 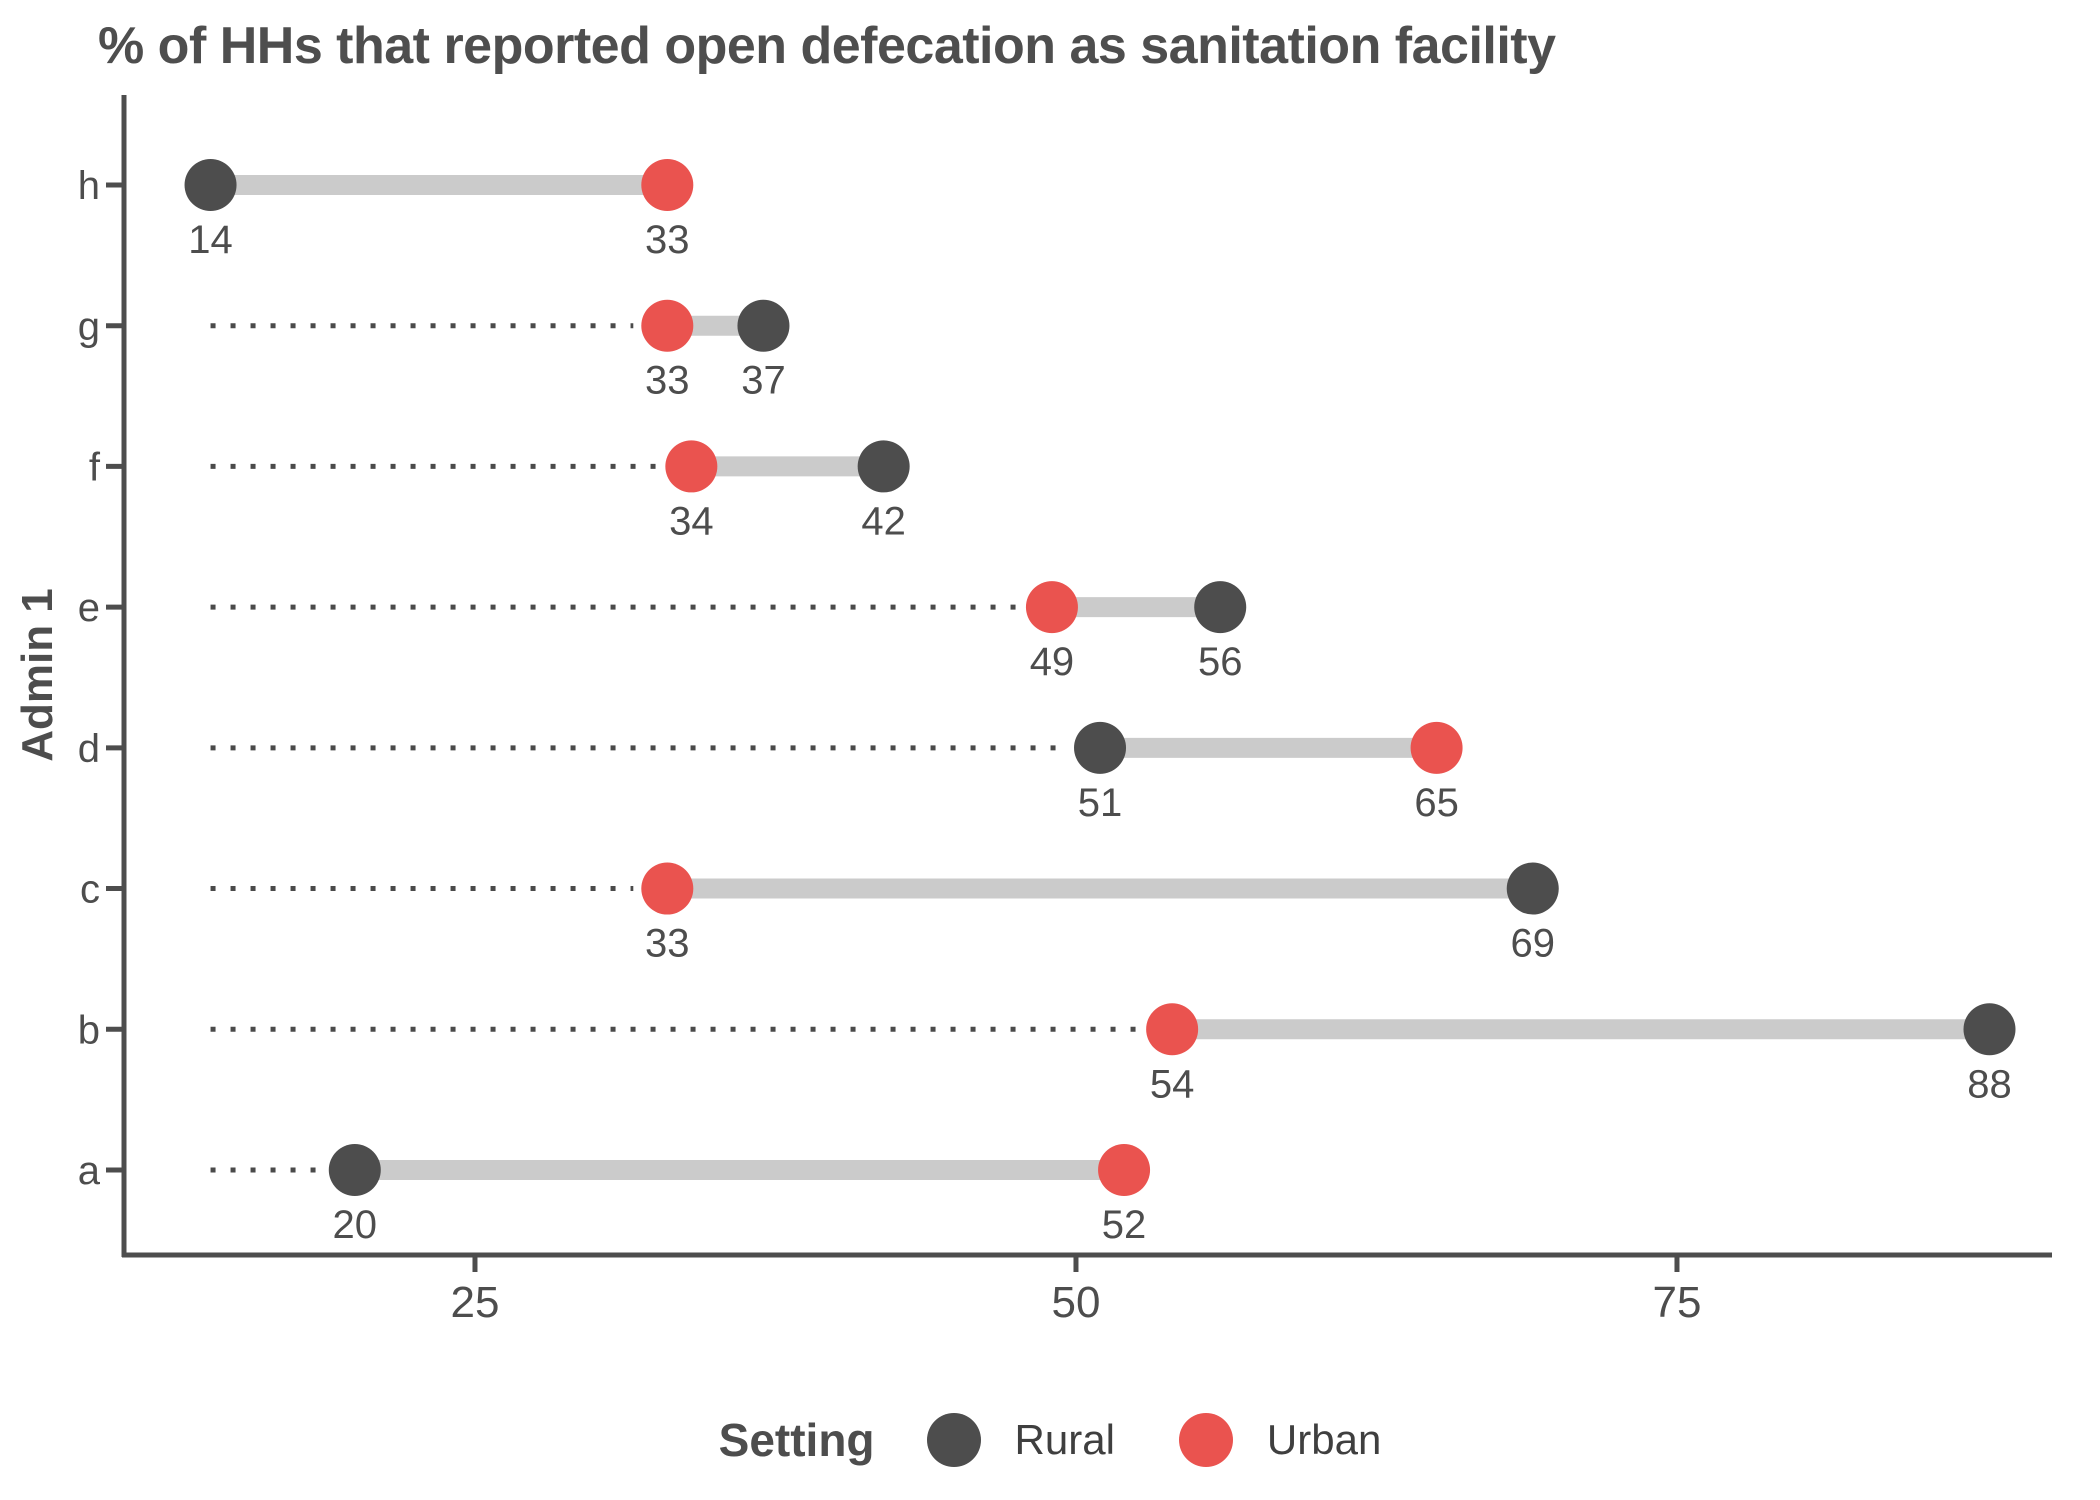 What do you see at coordinates (89, 186) in the screenshot?
I see `category-label: h` at bounding box center [89, 186].